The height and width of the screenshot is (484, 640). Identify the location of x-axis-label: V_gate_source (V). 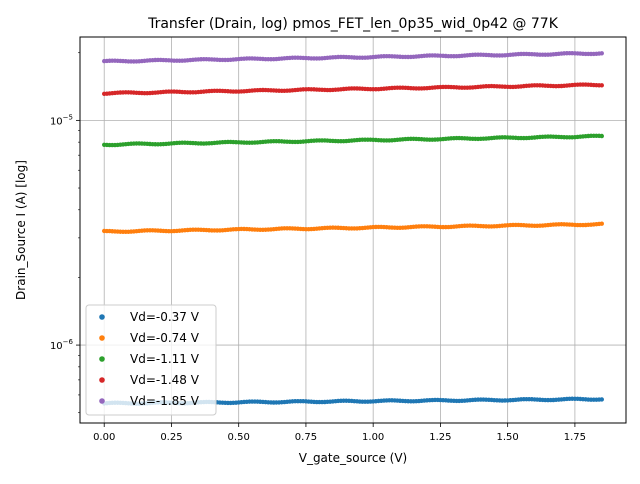
(353, 458).